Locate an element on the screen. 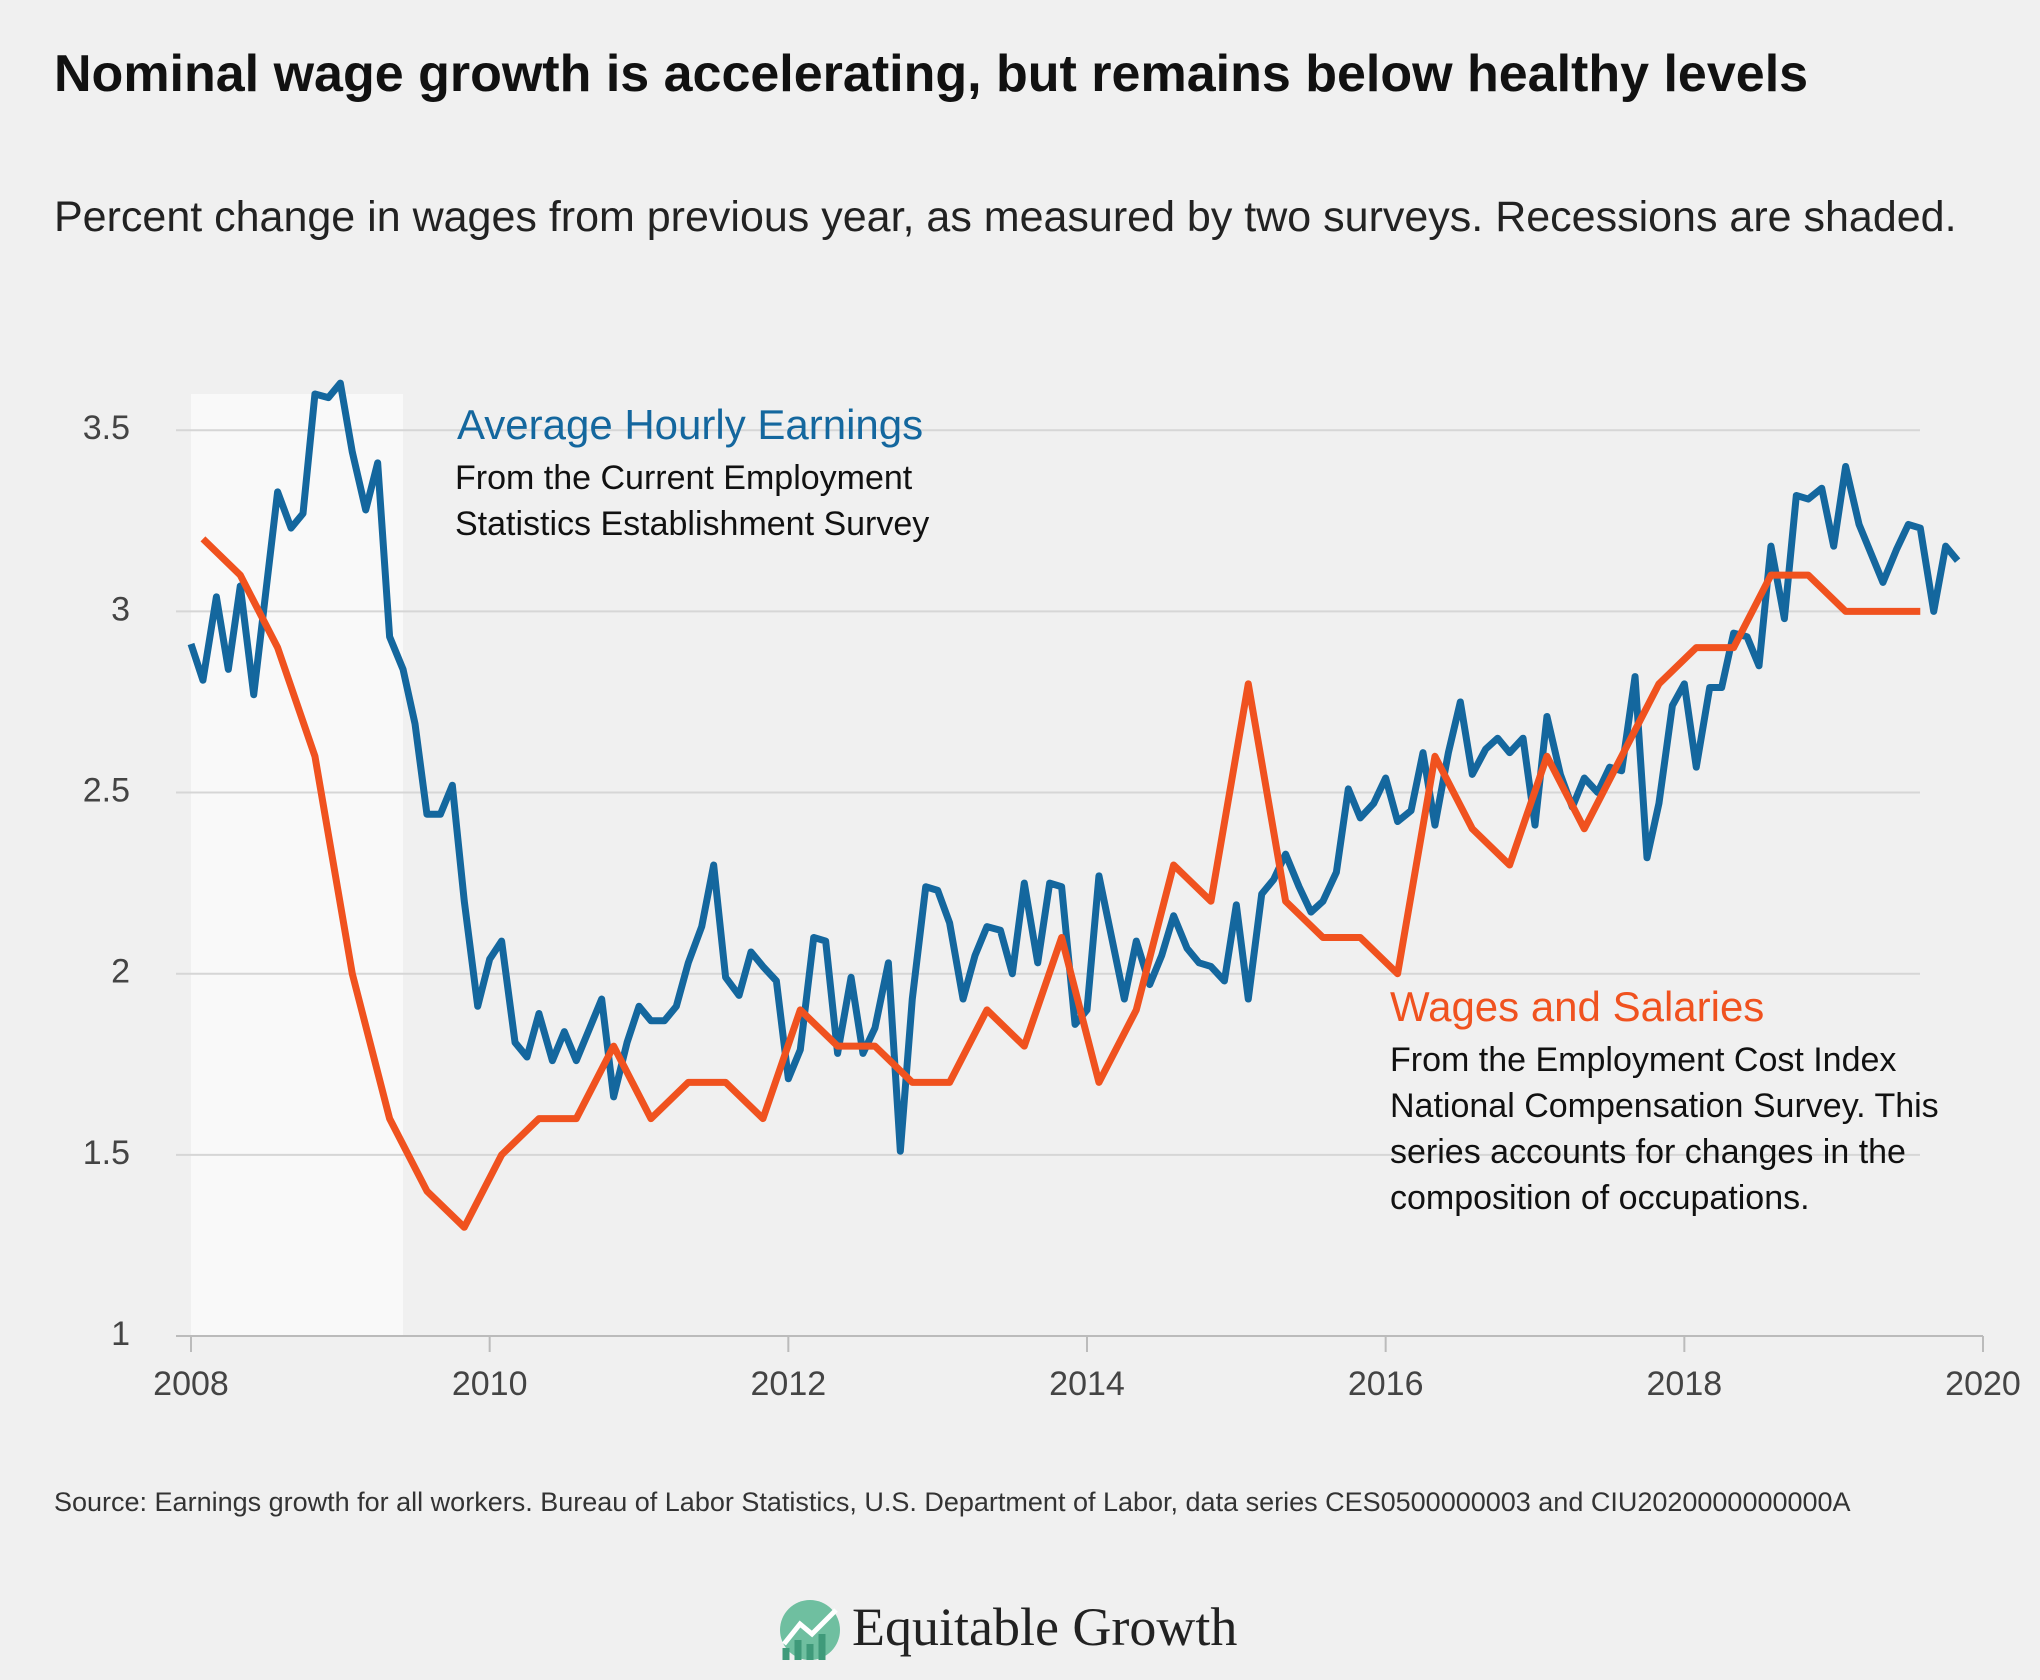 This screenshot has width=2040, height=1680. x-tick-label: 2018 is located at coordinates (1685, 1384).